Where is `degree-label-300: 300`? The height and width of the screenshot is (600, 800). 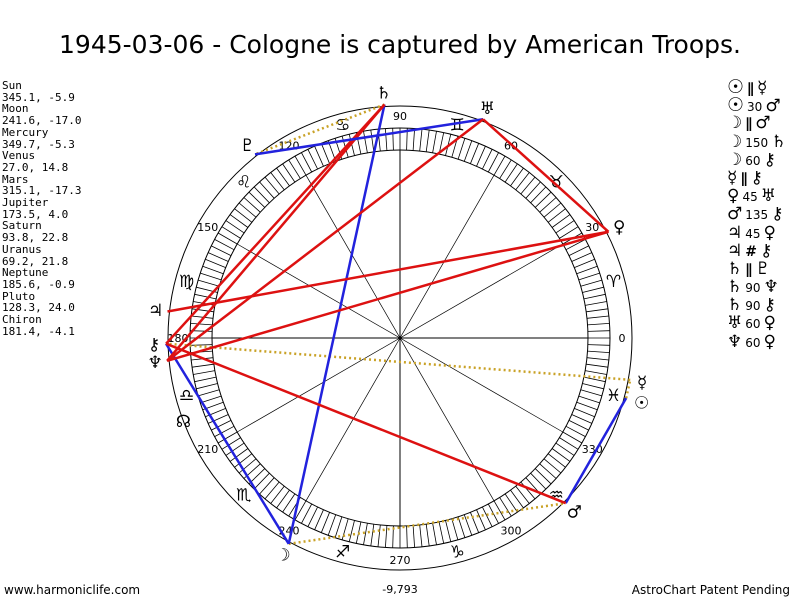 degree-label-300: 300 is located at coordinates (511, 530).